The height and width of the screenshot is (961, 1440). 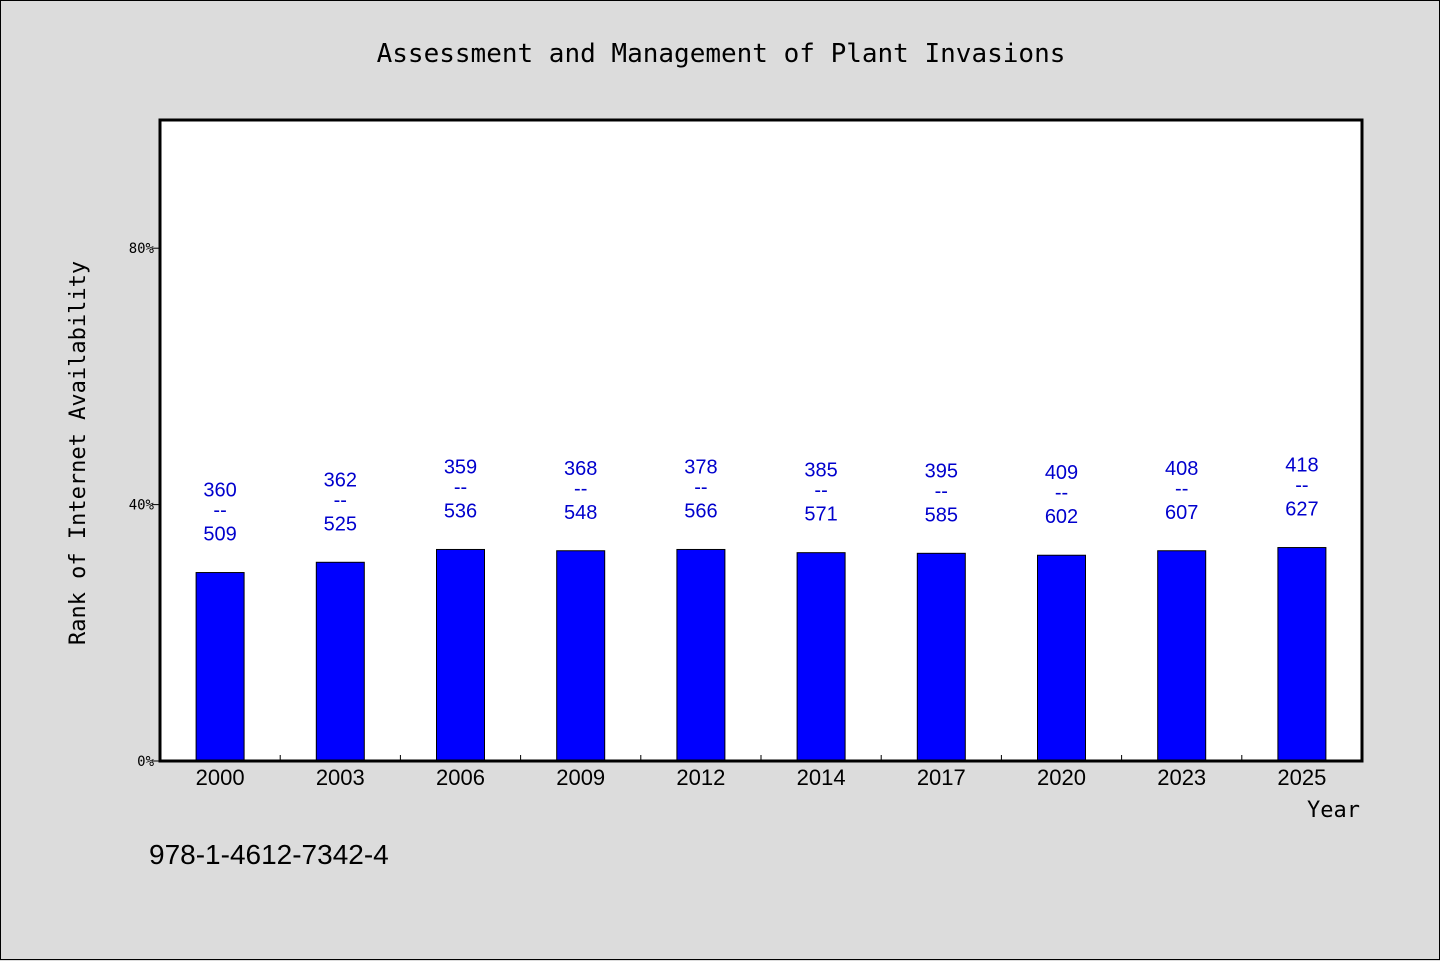 What do you see at coordinates (1301, 777) in the screenshot?
I see `x-tick-label: 2025` at bounding box center [1301, 777].